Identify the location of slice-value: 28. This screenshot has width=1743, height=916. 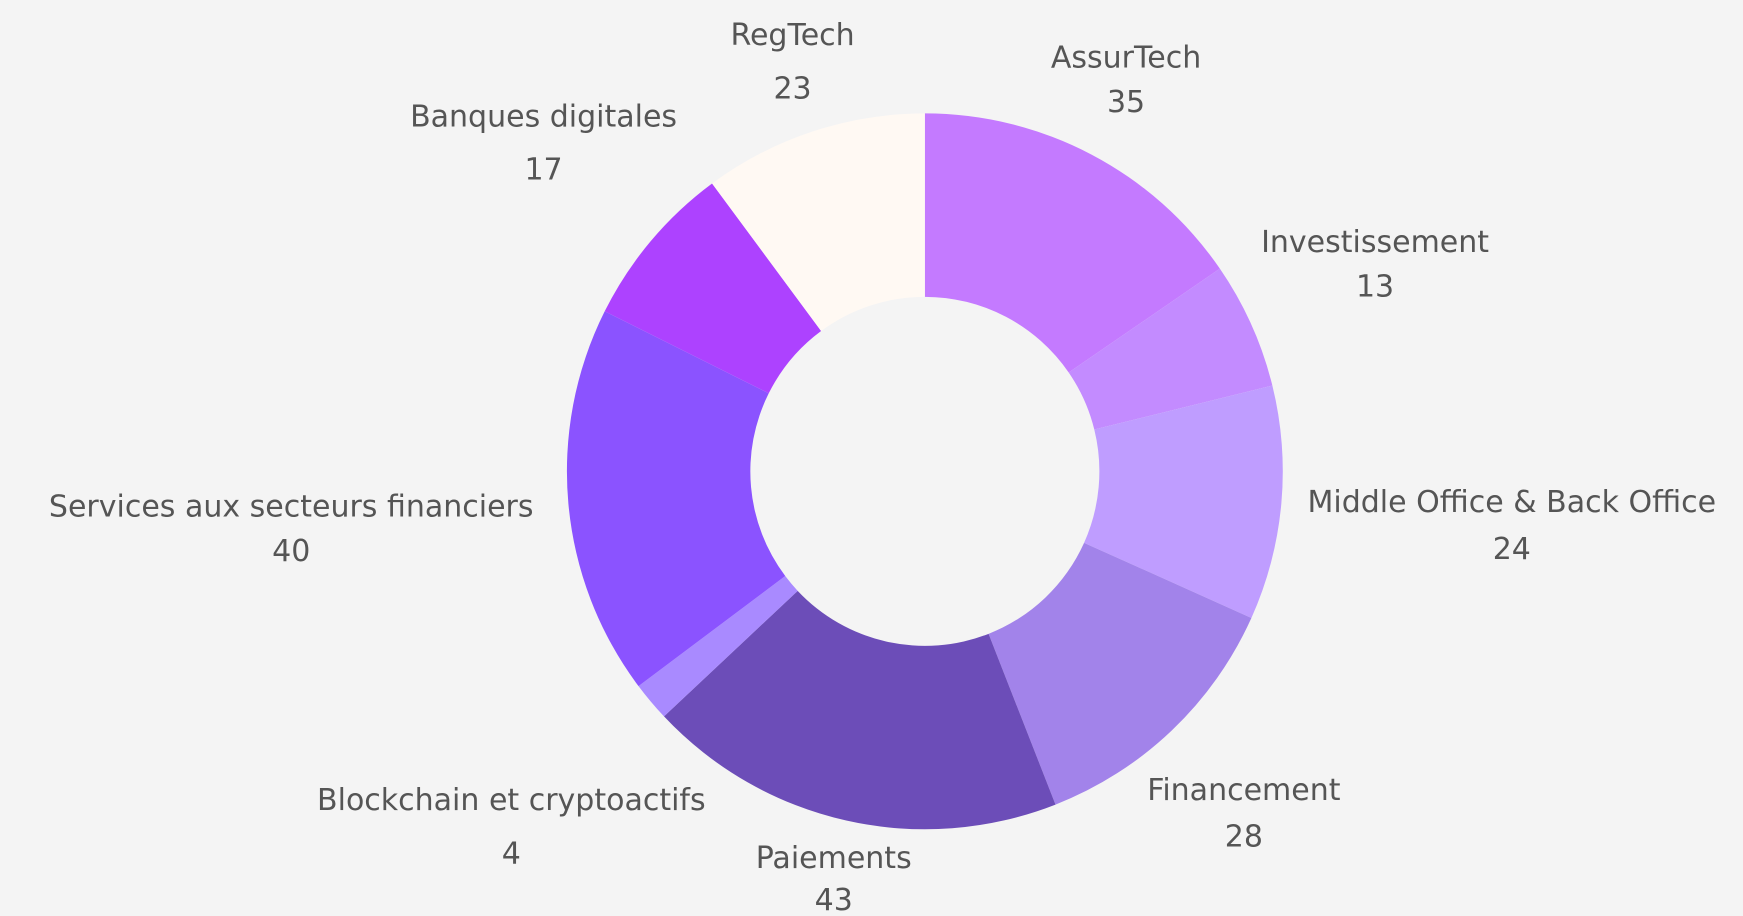
(1244, 837).